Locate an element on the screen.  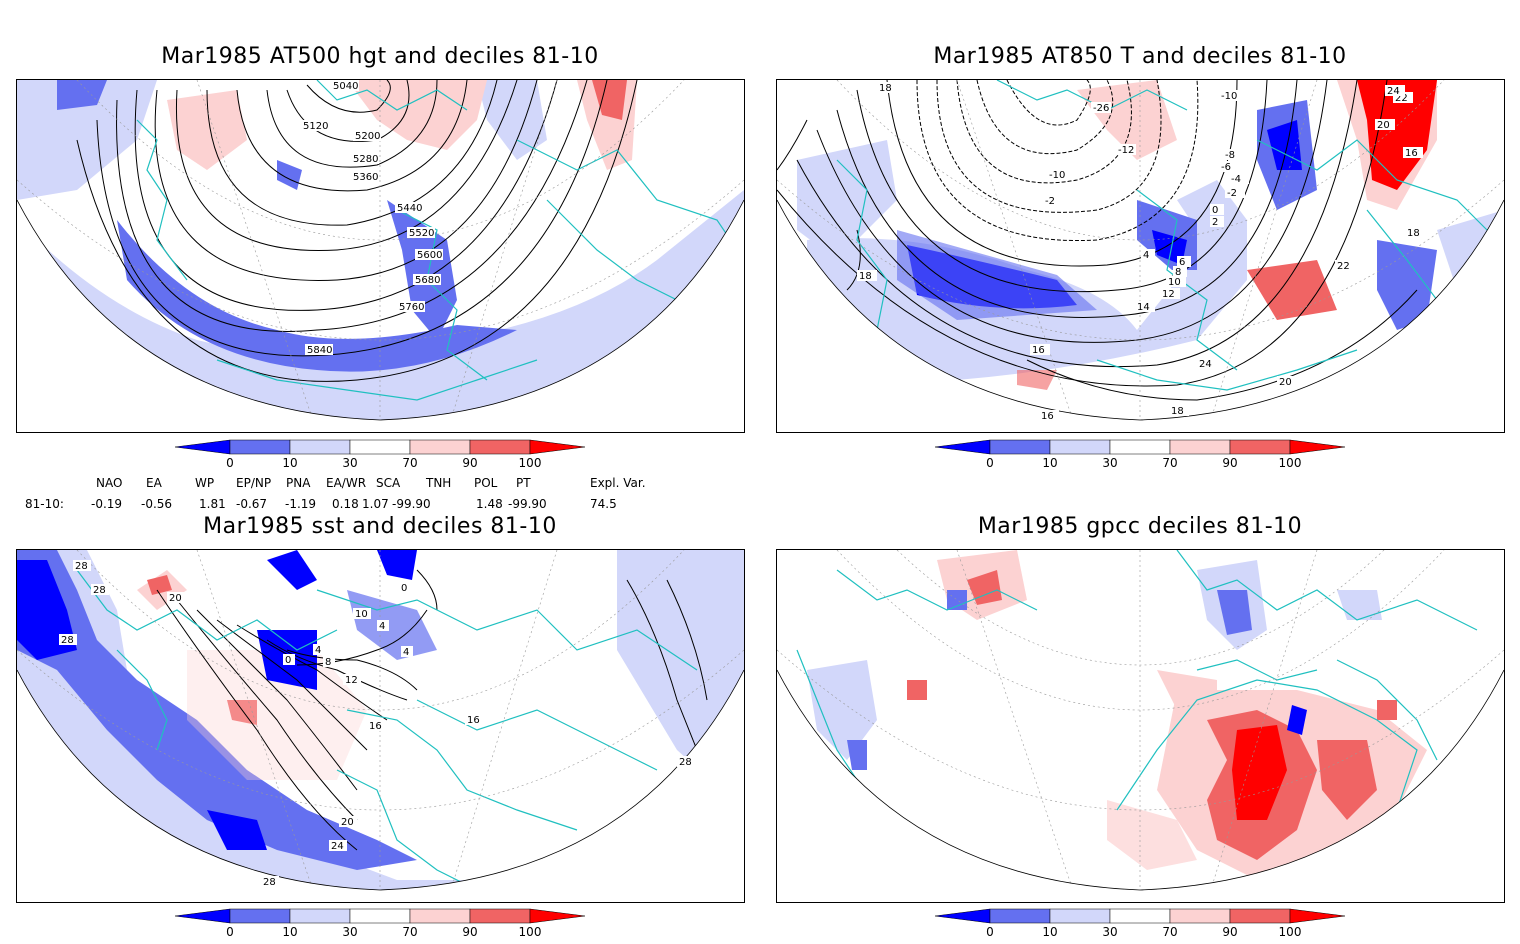
contour-label: 0 is located at coordinates (288, 660).